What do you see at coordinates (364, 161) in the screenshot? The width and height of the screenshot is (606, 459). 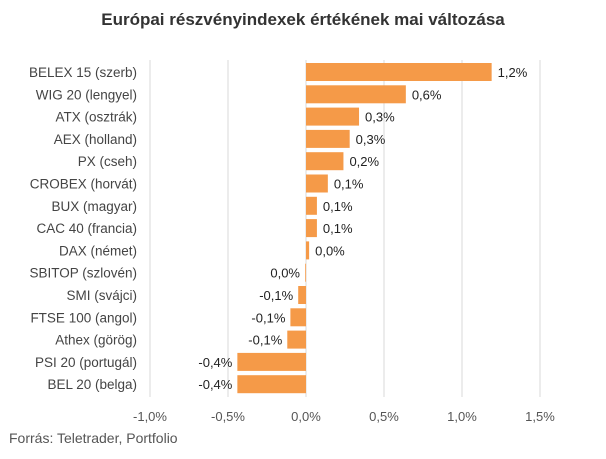 I see `data-label: 0,2%` at bounding box center [364, 161].